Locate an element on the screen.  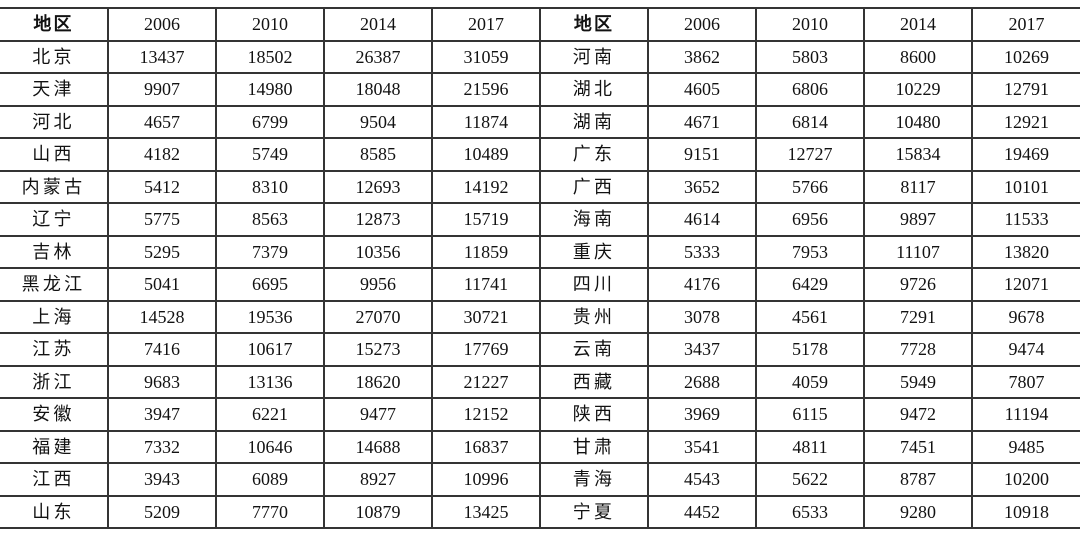
value-cell: 6956 is located at coordinates (809, 219).